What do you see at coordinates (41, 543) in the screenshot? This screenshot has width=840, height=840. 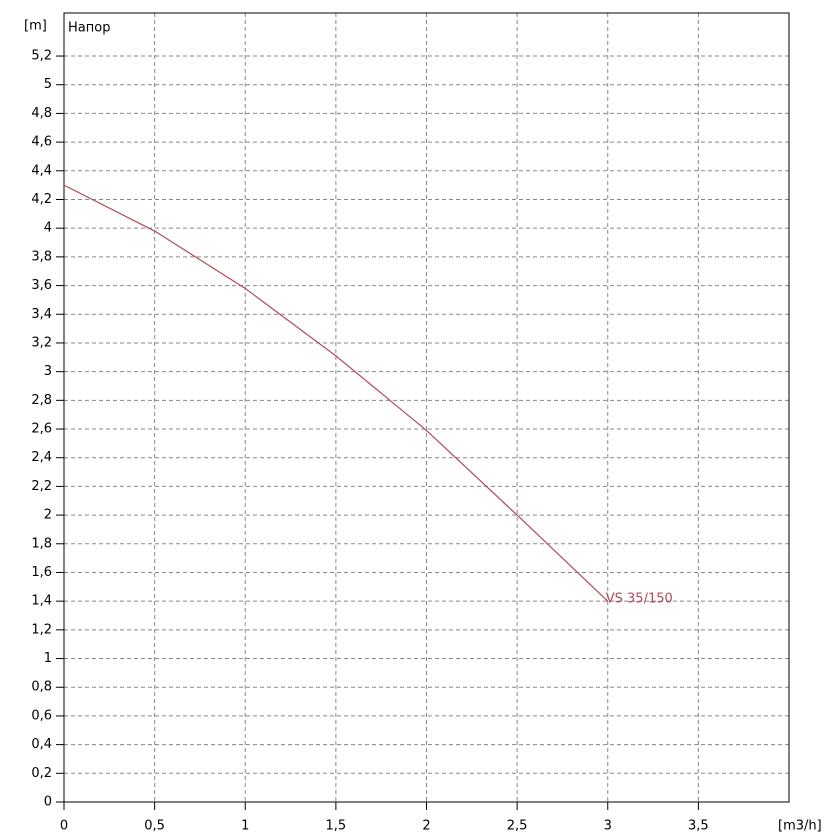 I see `y-tick-label: 1,8` at bounding box center [41, 543].